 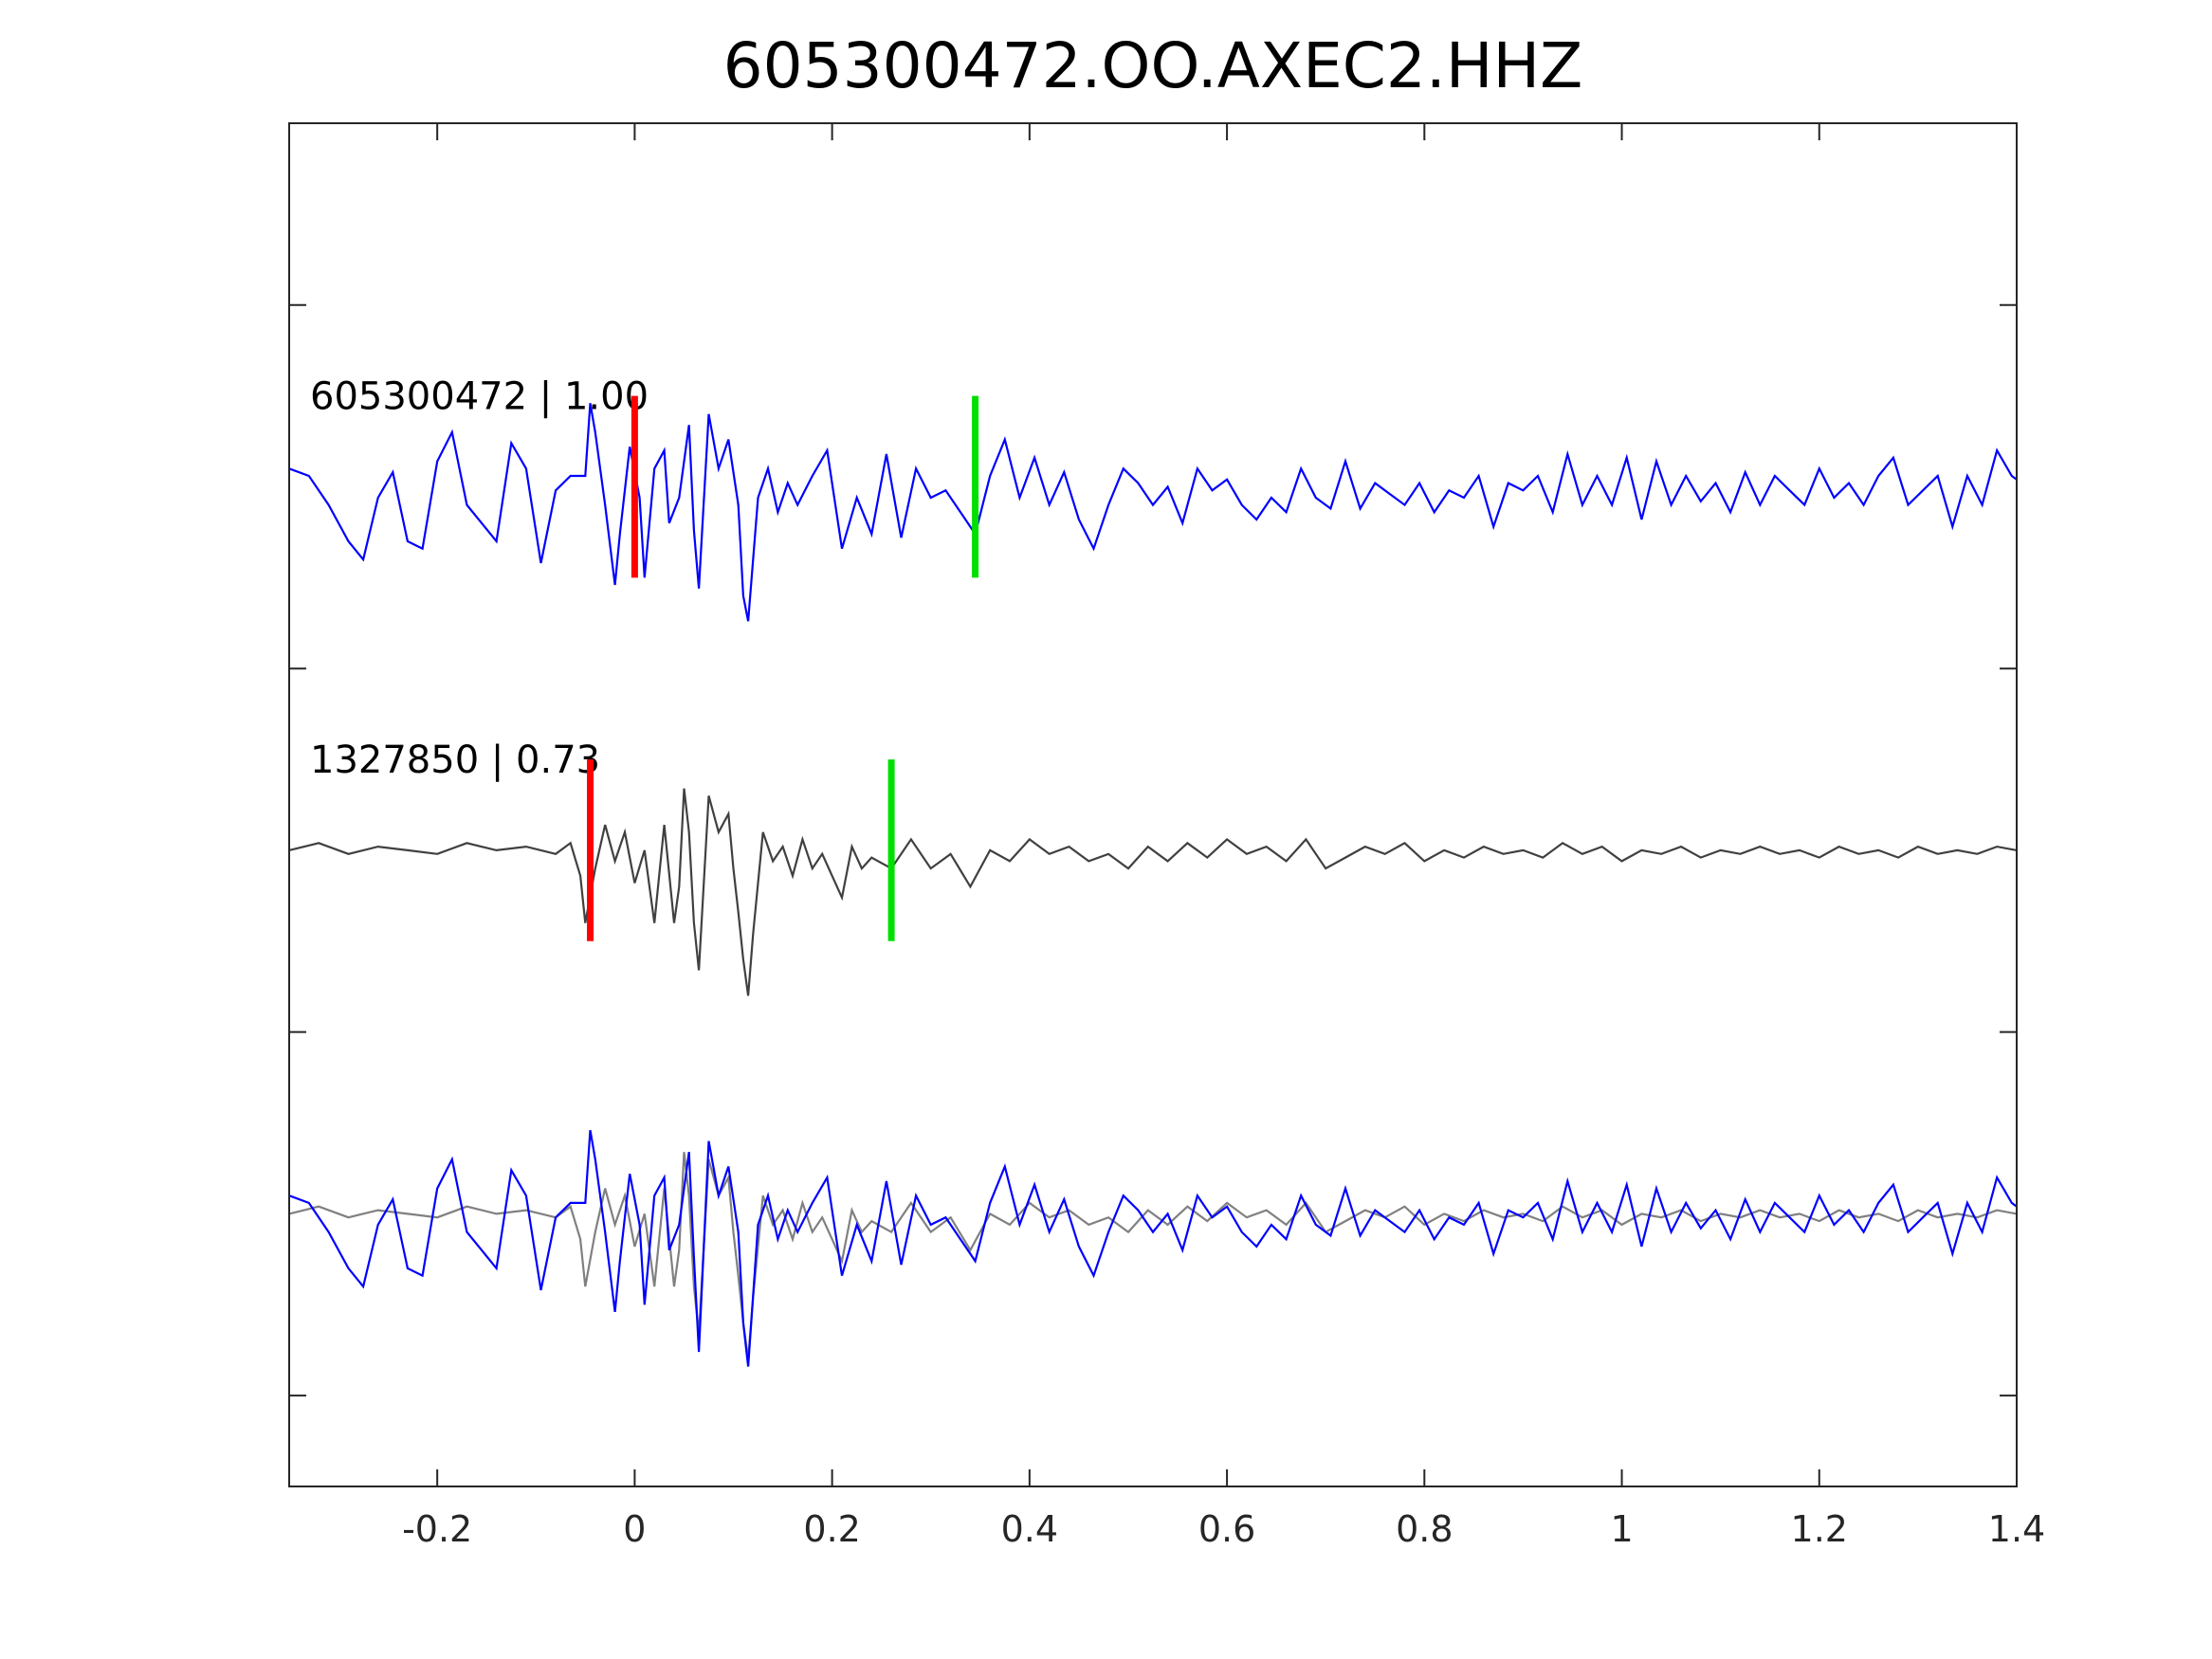 What do you see at coordinates (455, 760) in the screenshot?
I see `trace-label-2: 1327850 | 0.73` at bounding box center [455, 760].